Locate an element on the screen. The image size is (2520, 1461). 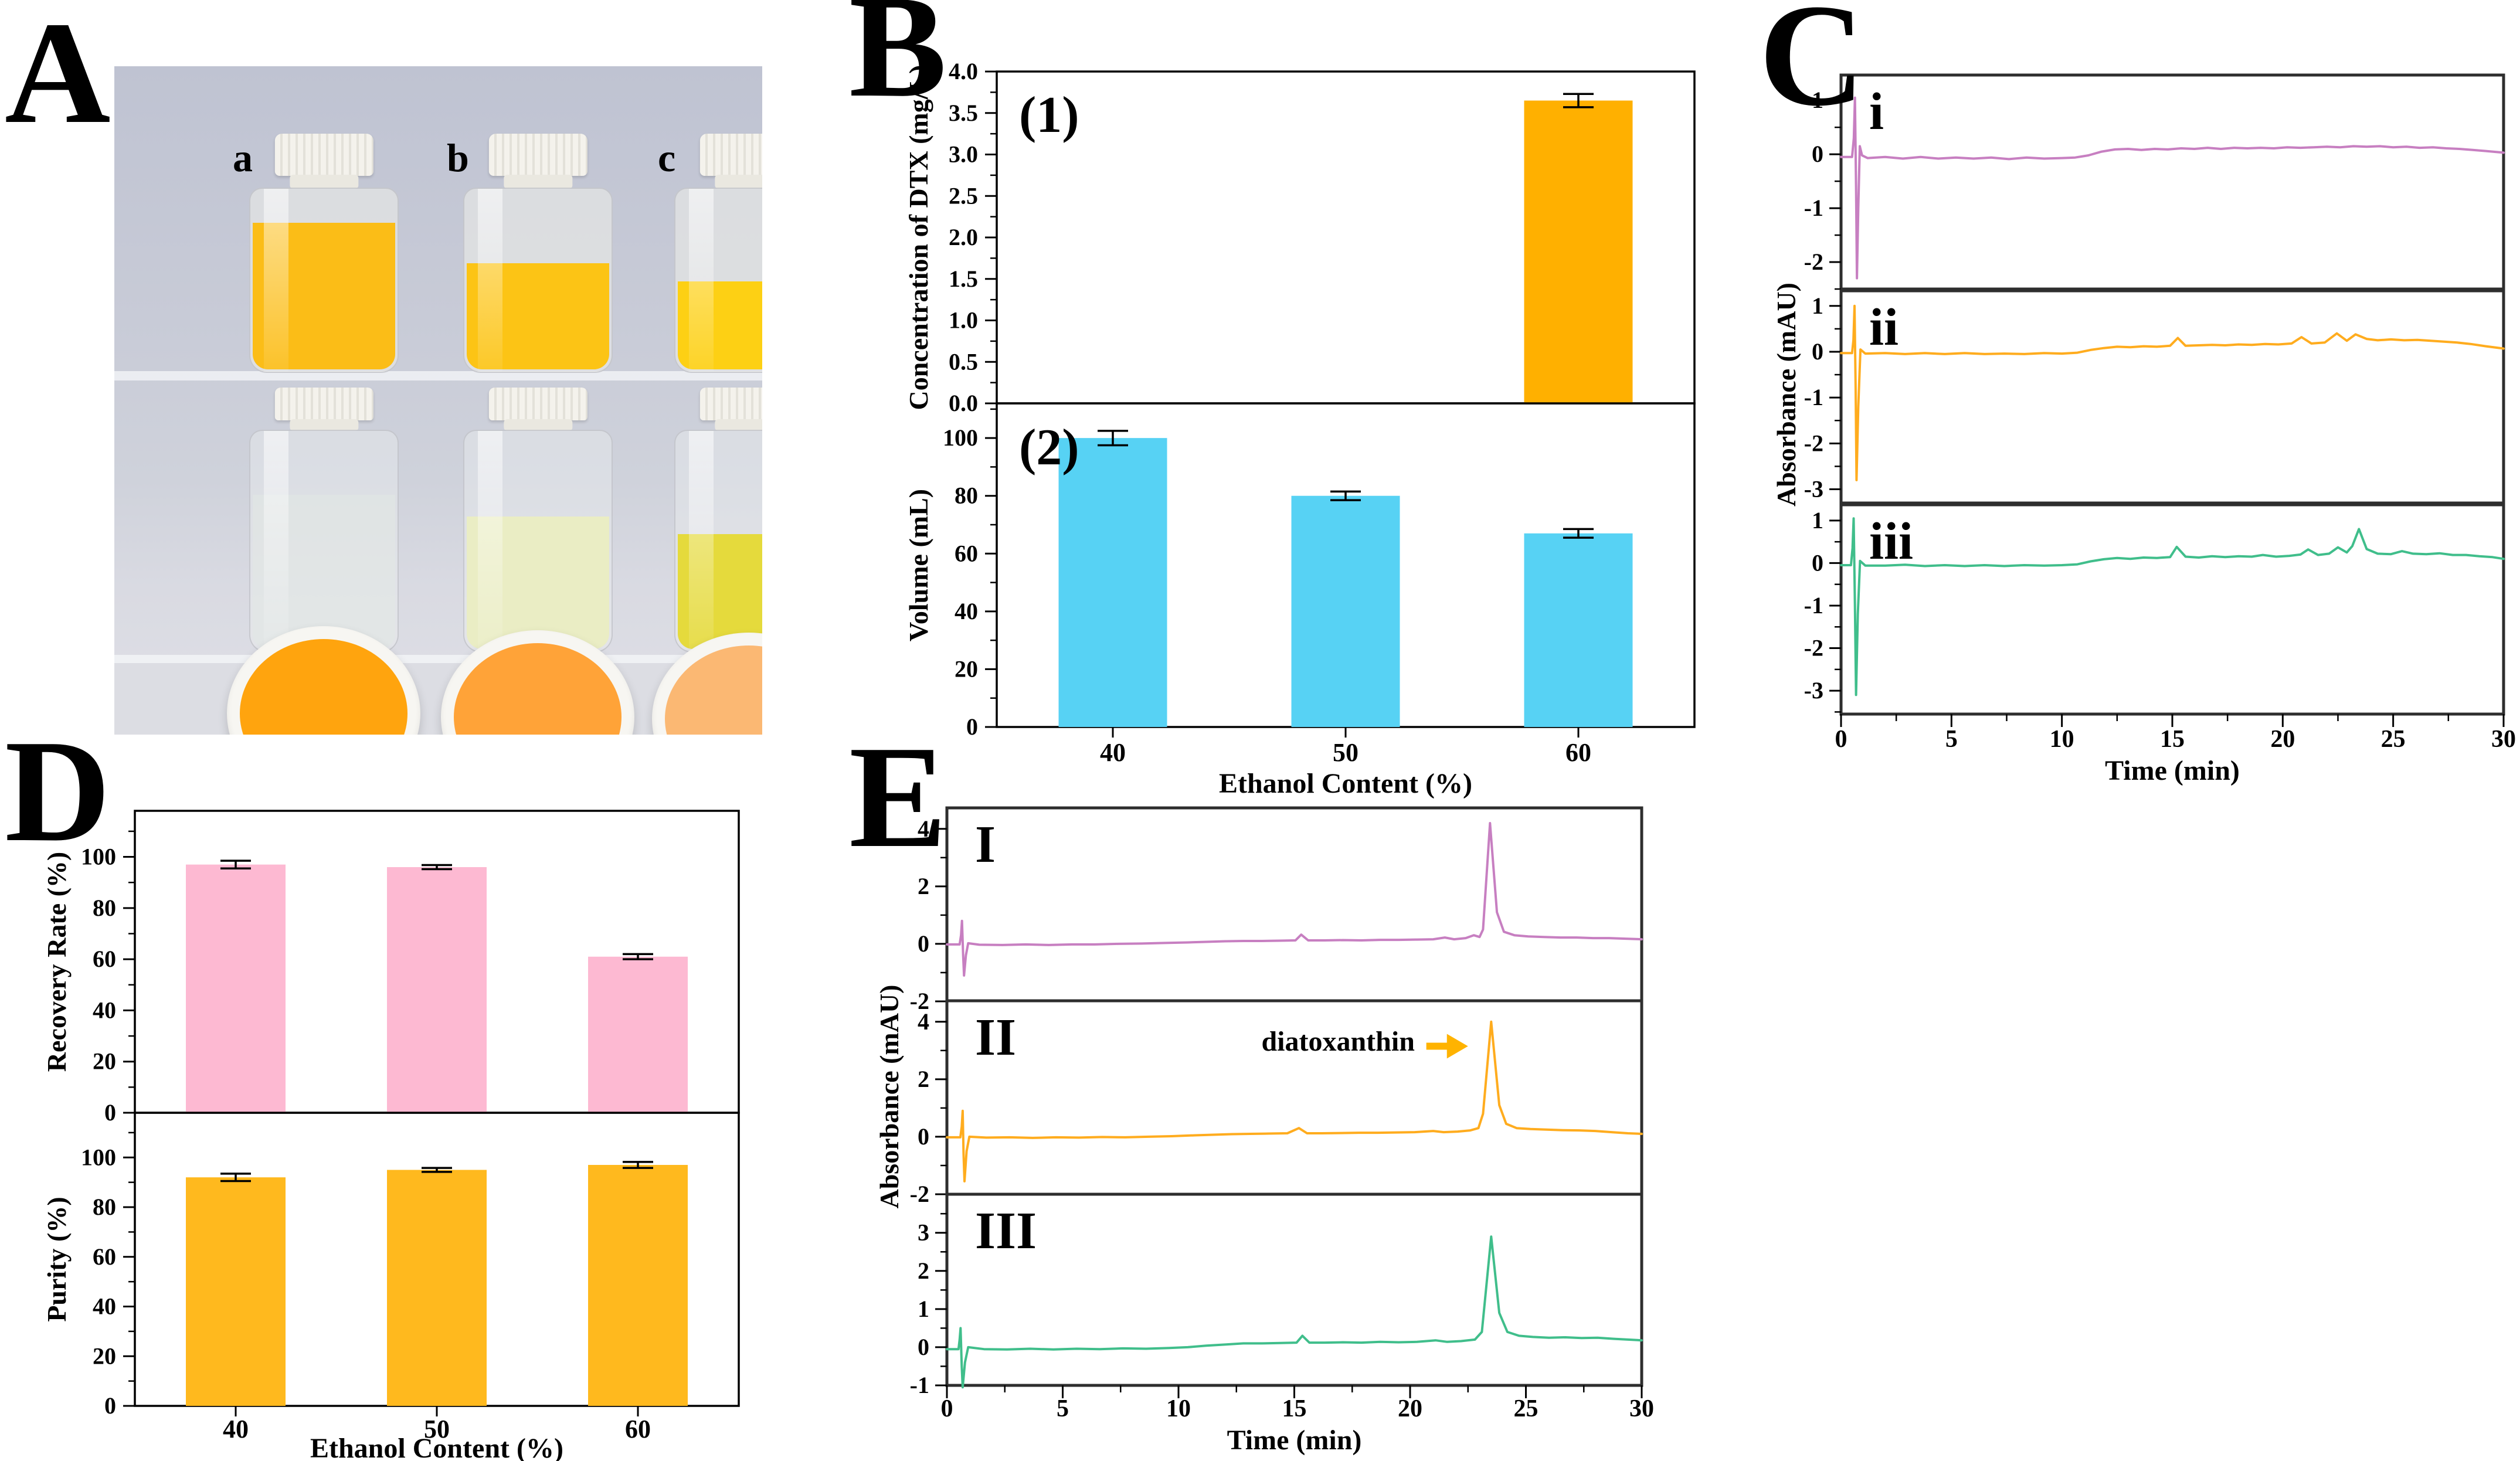
shelf-divider is located at coordinates (438, 659).